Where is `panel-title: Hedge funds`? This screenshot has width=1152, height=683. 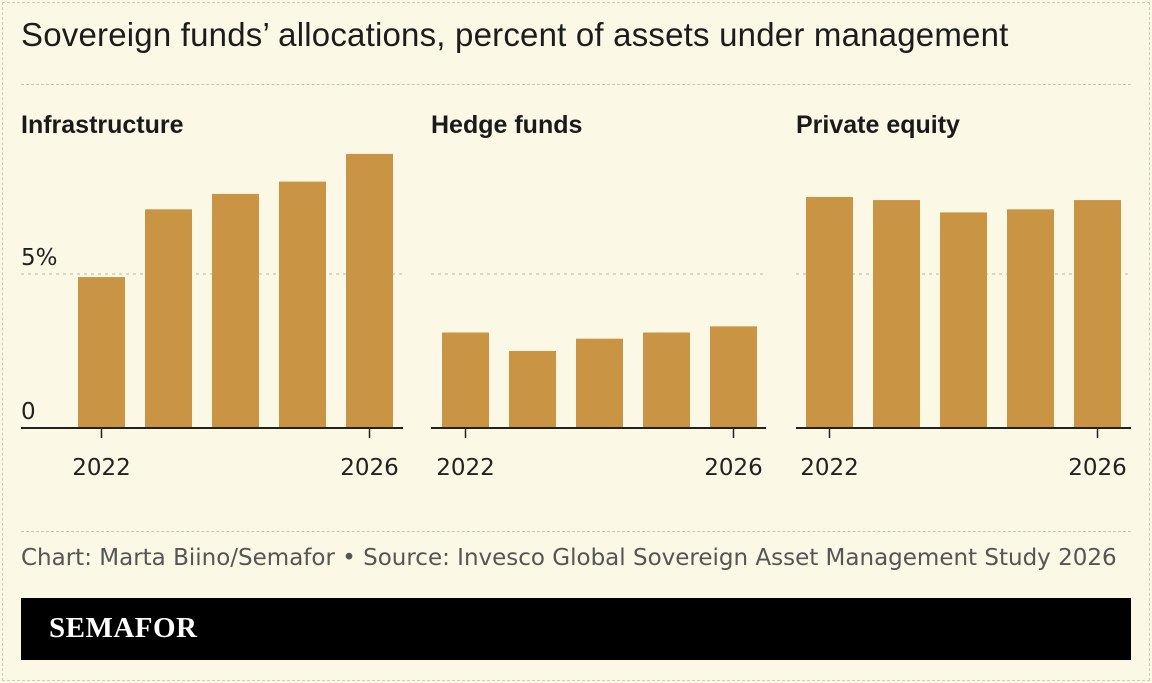
panel-title: Hedge funds is located at coordinates (506, 125).